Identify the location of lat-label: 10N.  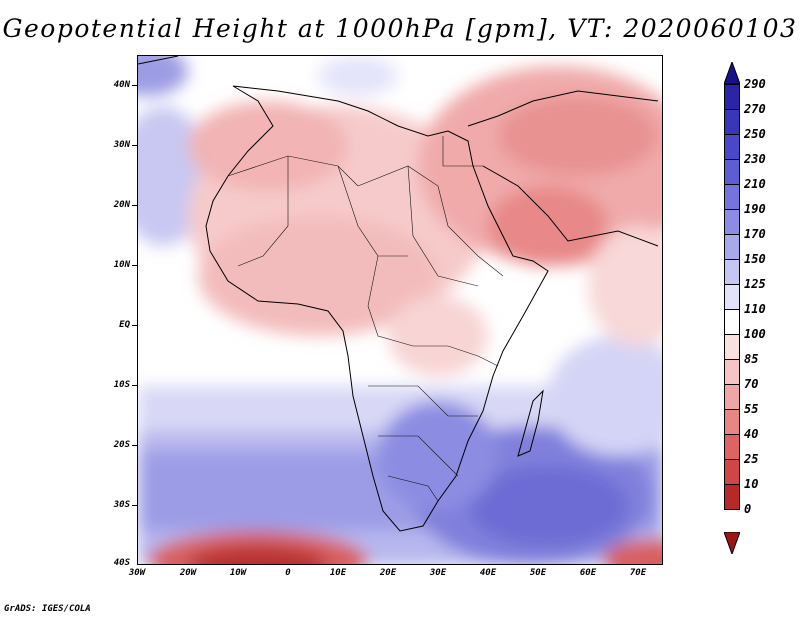
(121, 265).